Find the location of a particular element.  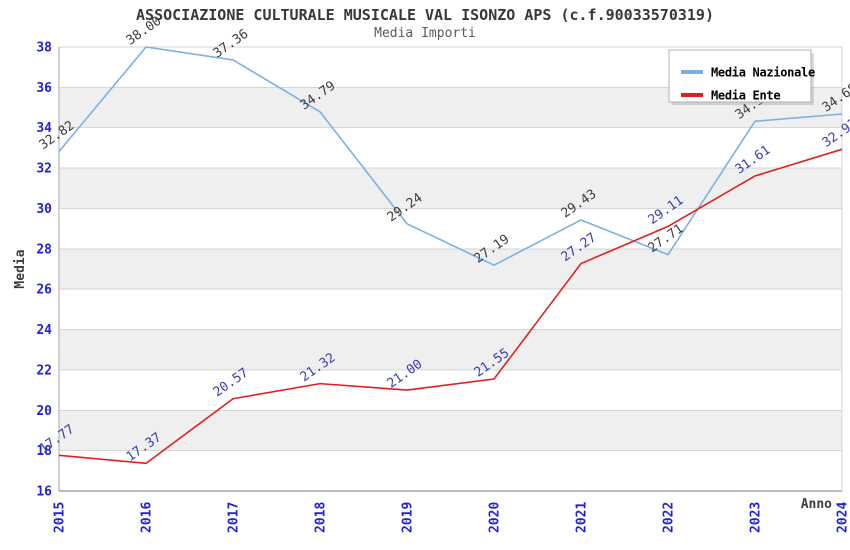

y-tick-label: 16 is located at coordinates (44, 492).